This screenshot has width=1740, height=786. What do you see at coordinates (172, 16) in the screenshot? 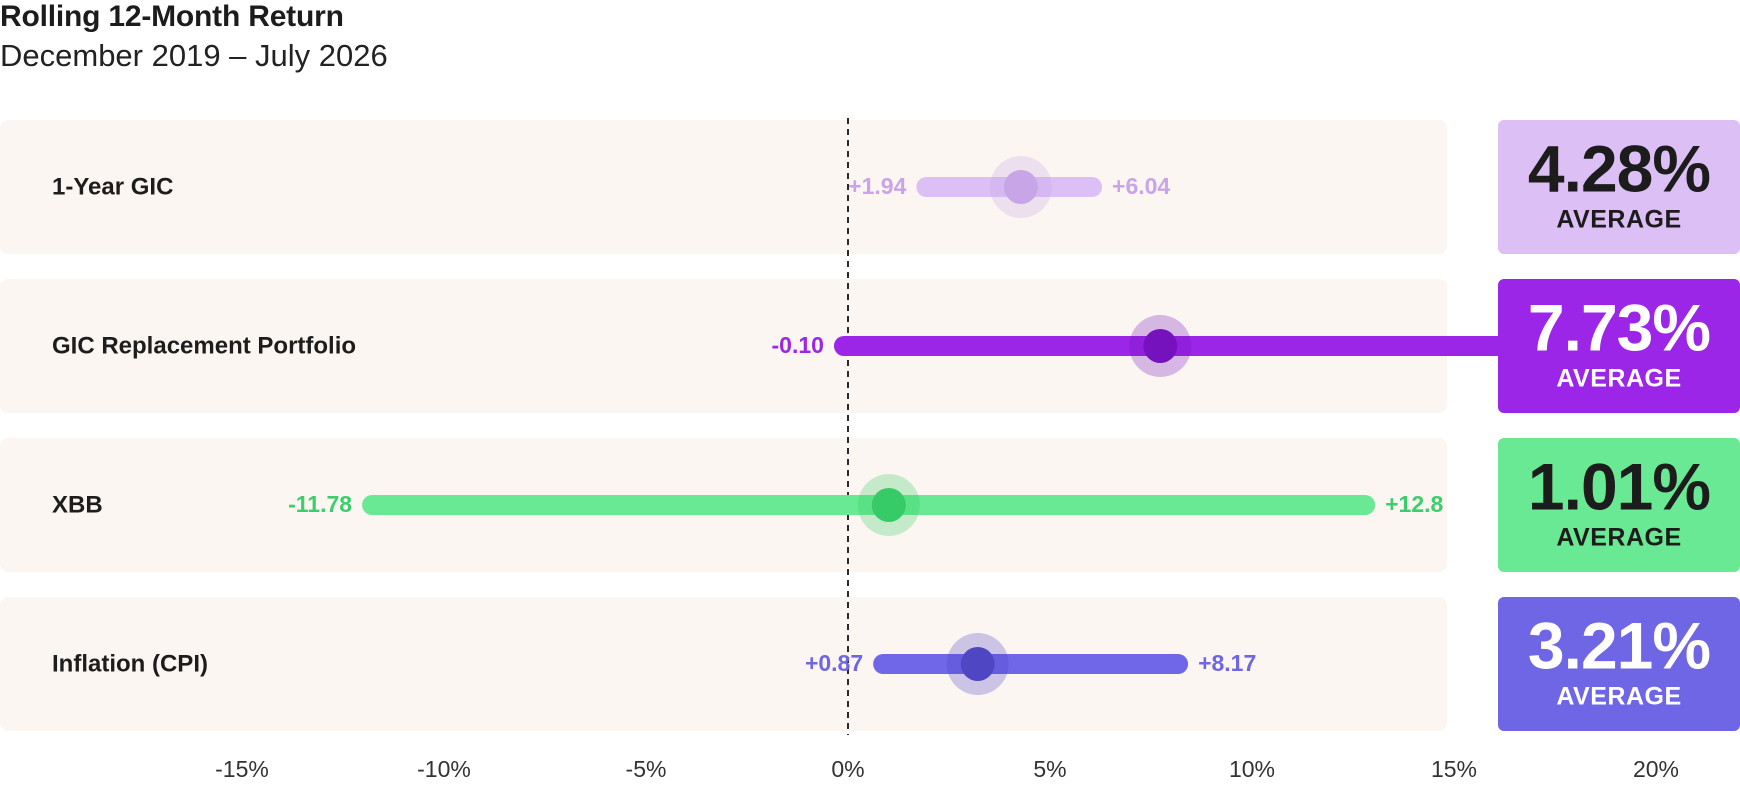
I see `chart-title: Rolling 12-Month Return` at bounding box center [172, 16].